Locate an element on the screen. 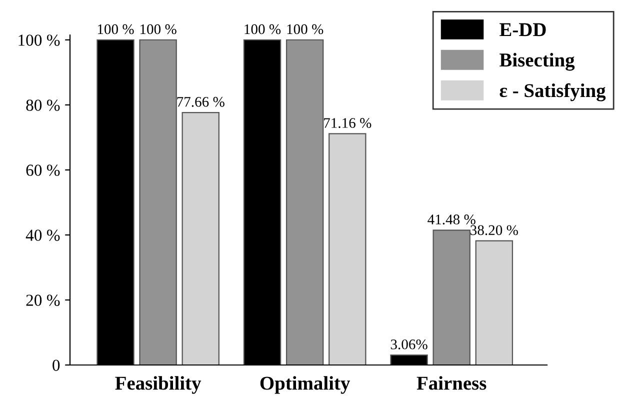  legend-label: E-DD is located at coordinates (523, 29).